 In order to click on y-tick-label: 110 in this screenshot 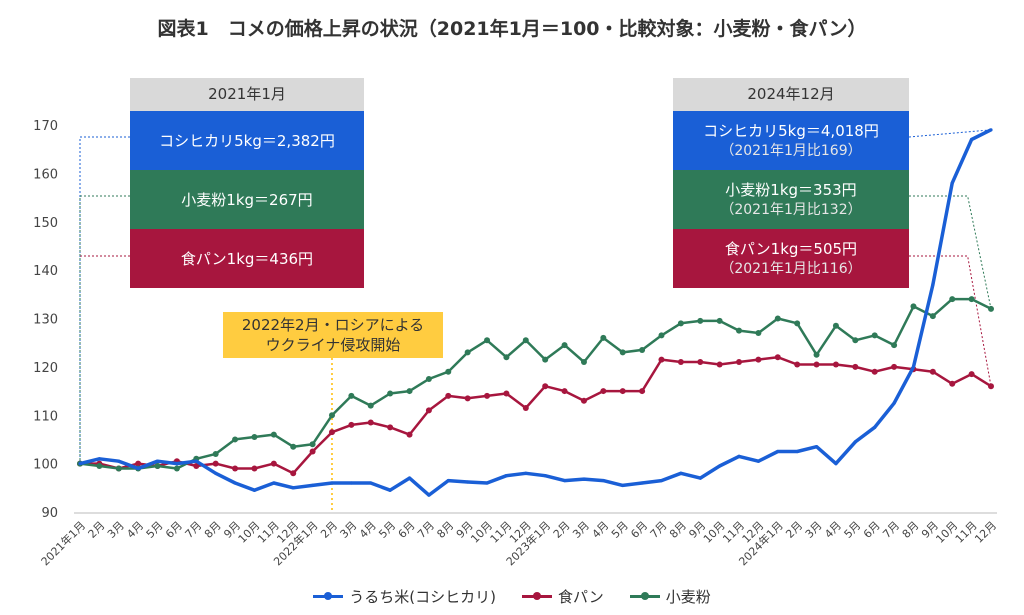, I will do `click(45, 416)`.